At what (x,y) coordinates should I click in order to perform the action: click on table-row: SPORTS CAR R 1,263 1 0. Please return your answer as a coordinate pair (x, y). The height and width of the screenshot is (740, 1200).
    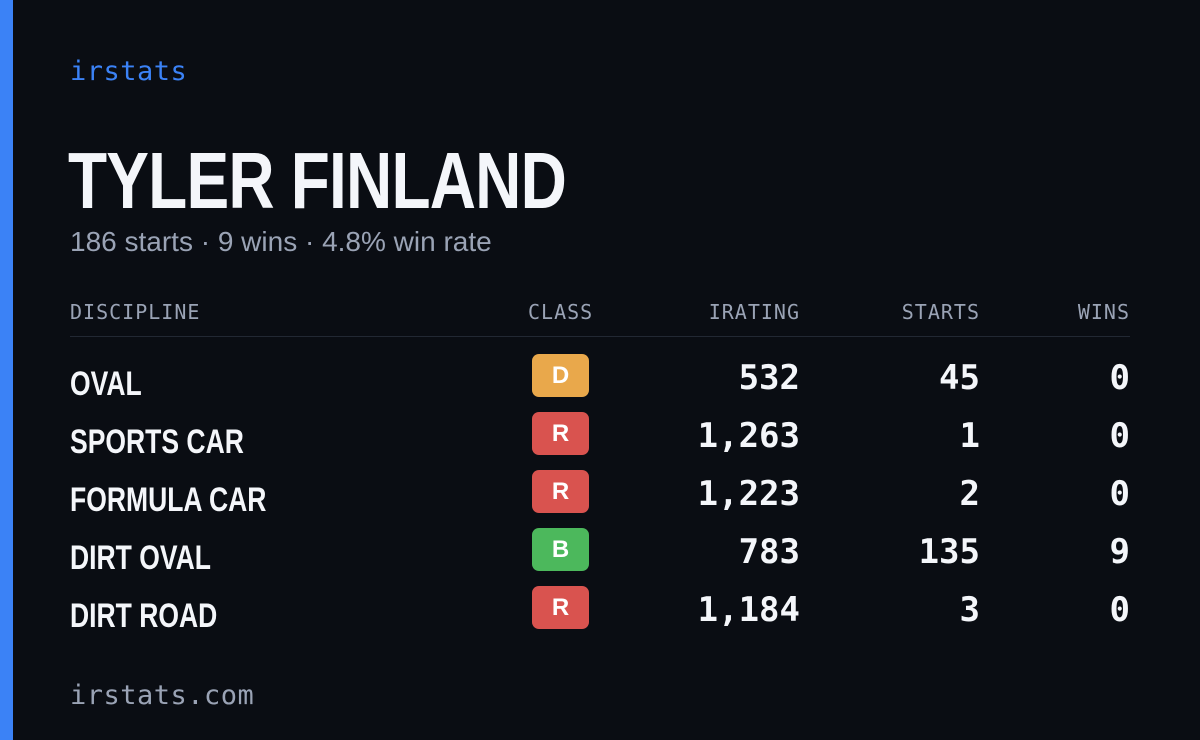
    Looking at the image, I should click on (600, 441).